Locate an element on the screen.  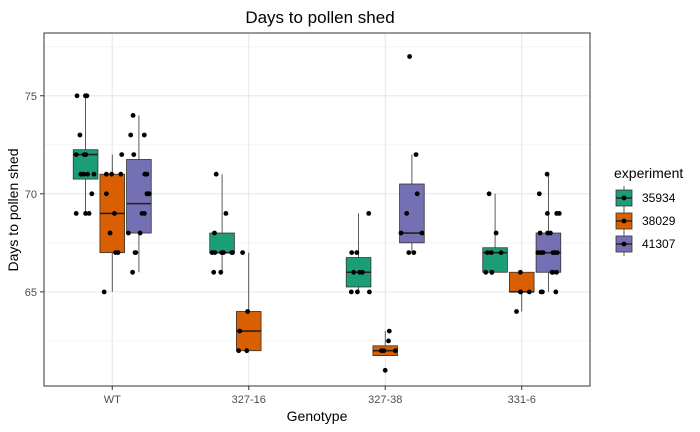
box-41307-WT is located at coordinates (139, 194).